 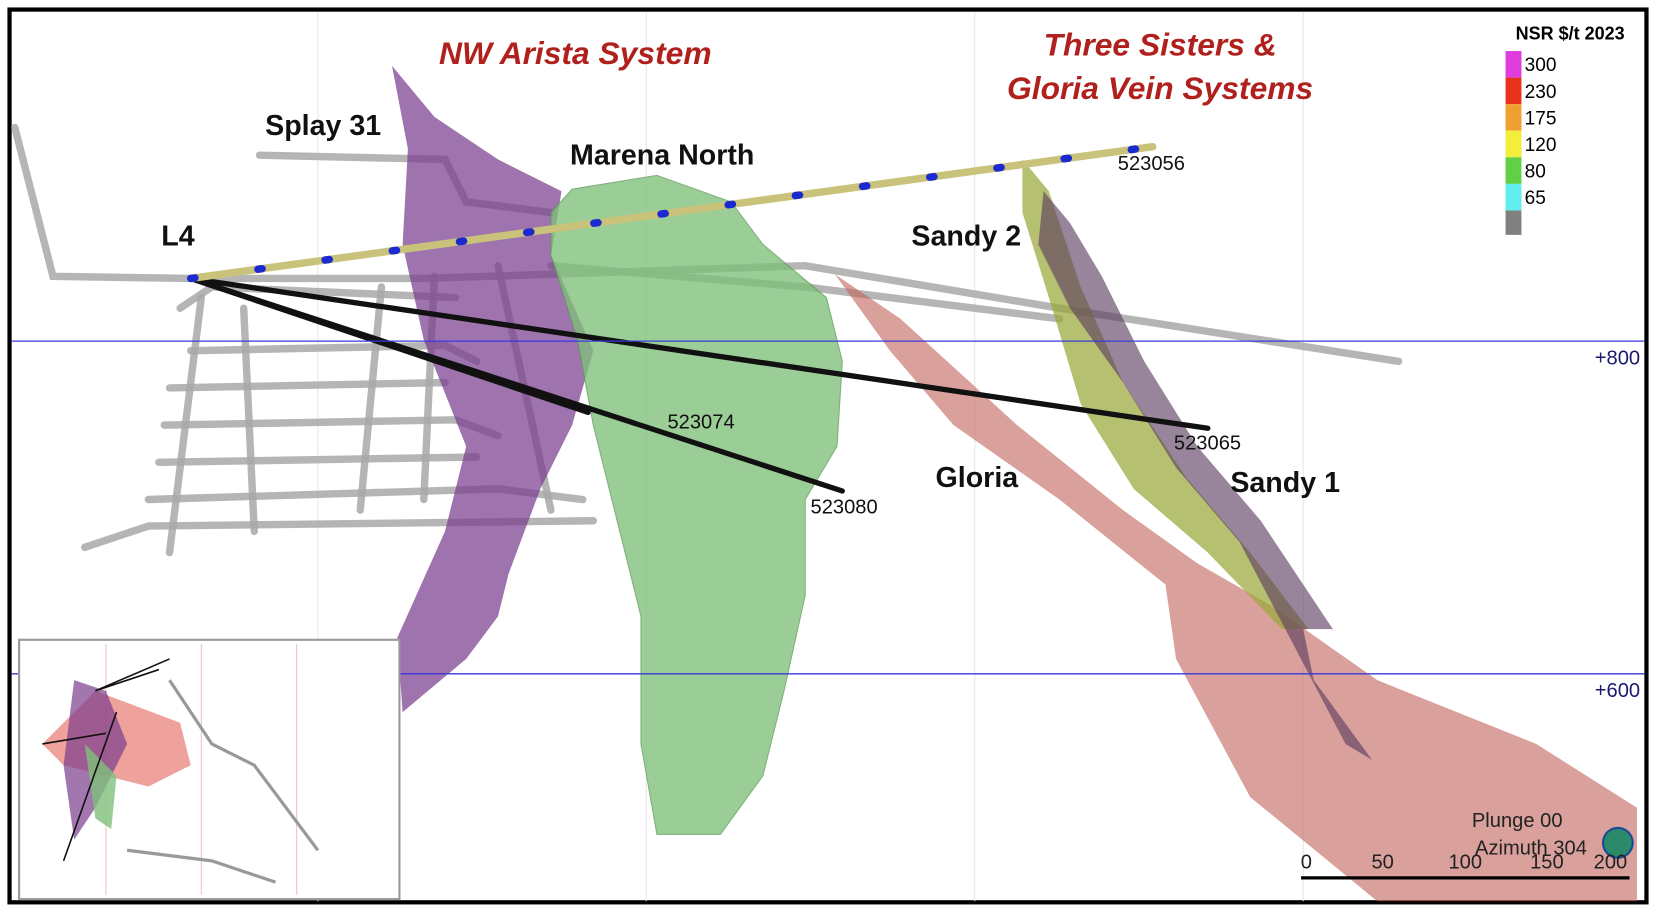 What do you see at coordinates (1547, 862) in the screenshot?
I see `scale-label: 150` at bounding box center [1547, 862].